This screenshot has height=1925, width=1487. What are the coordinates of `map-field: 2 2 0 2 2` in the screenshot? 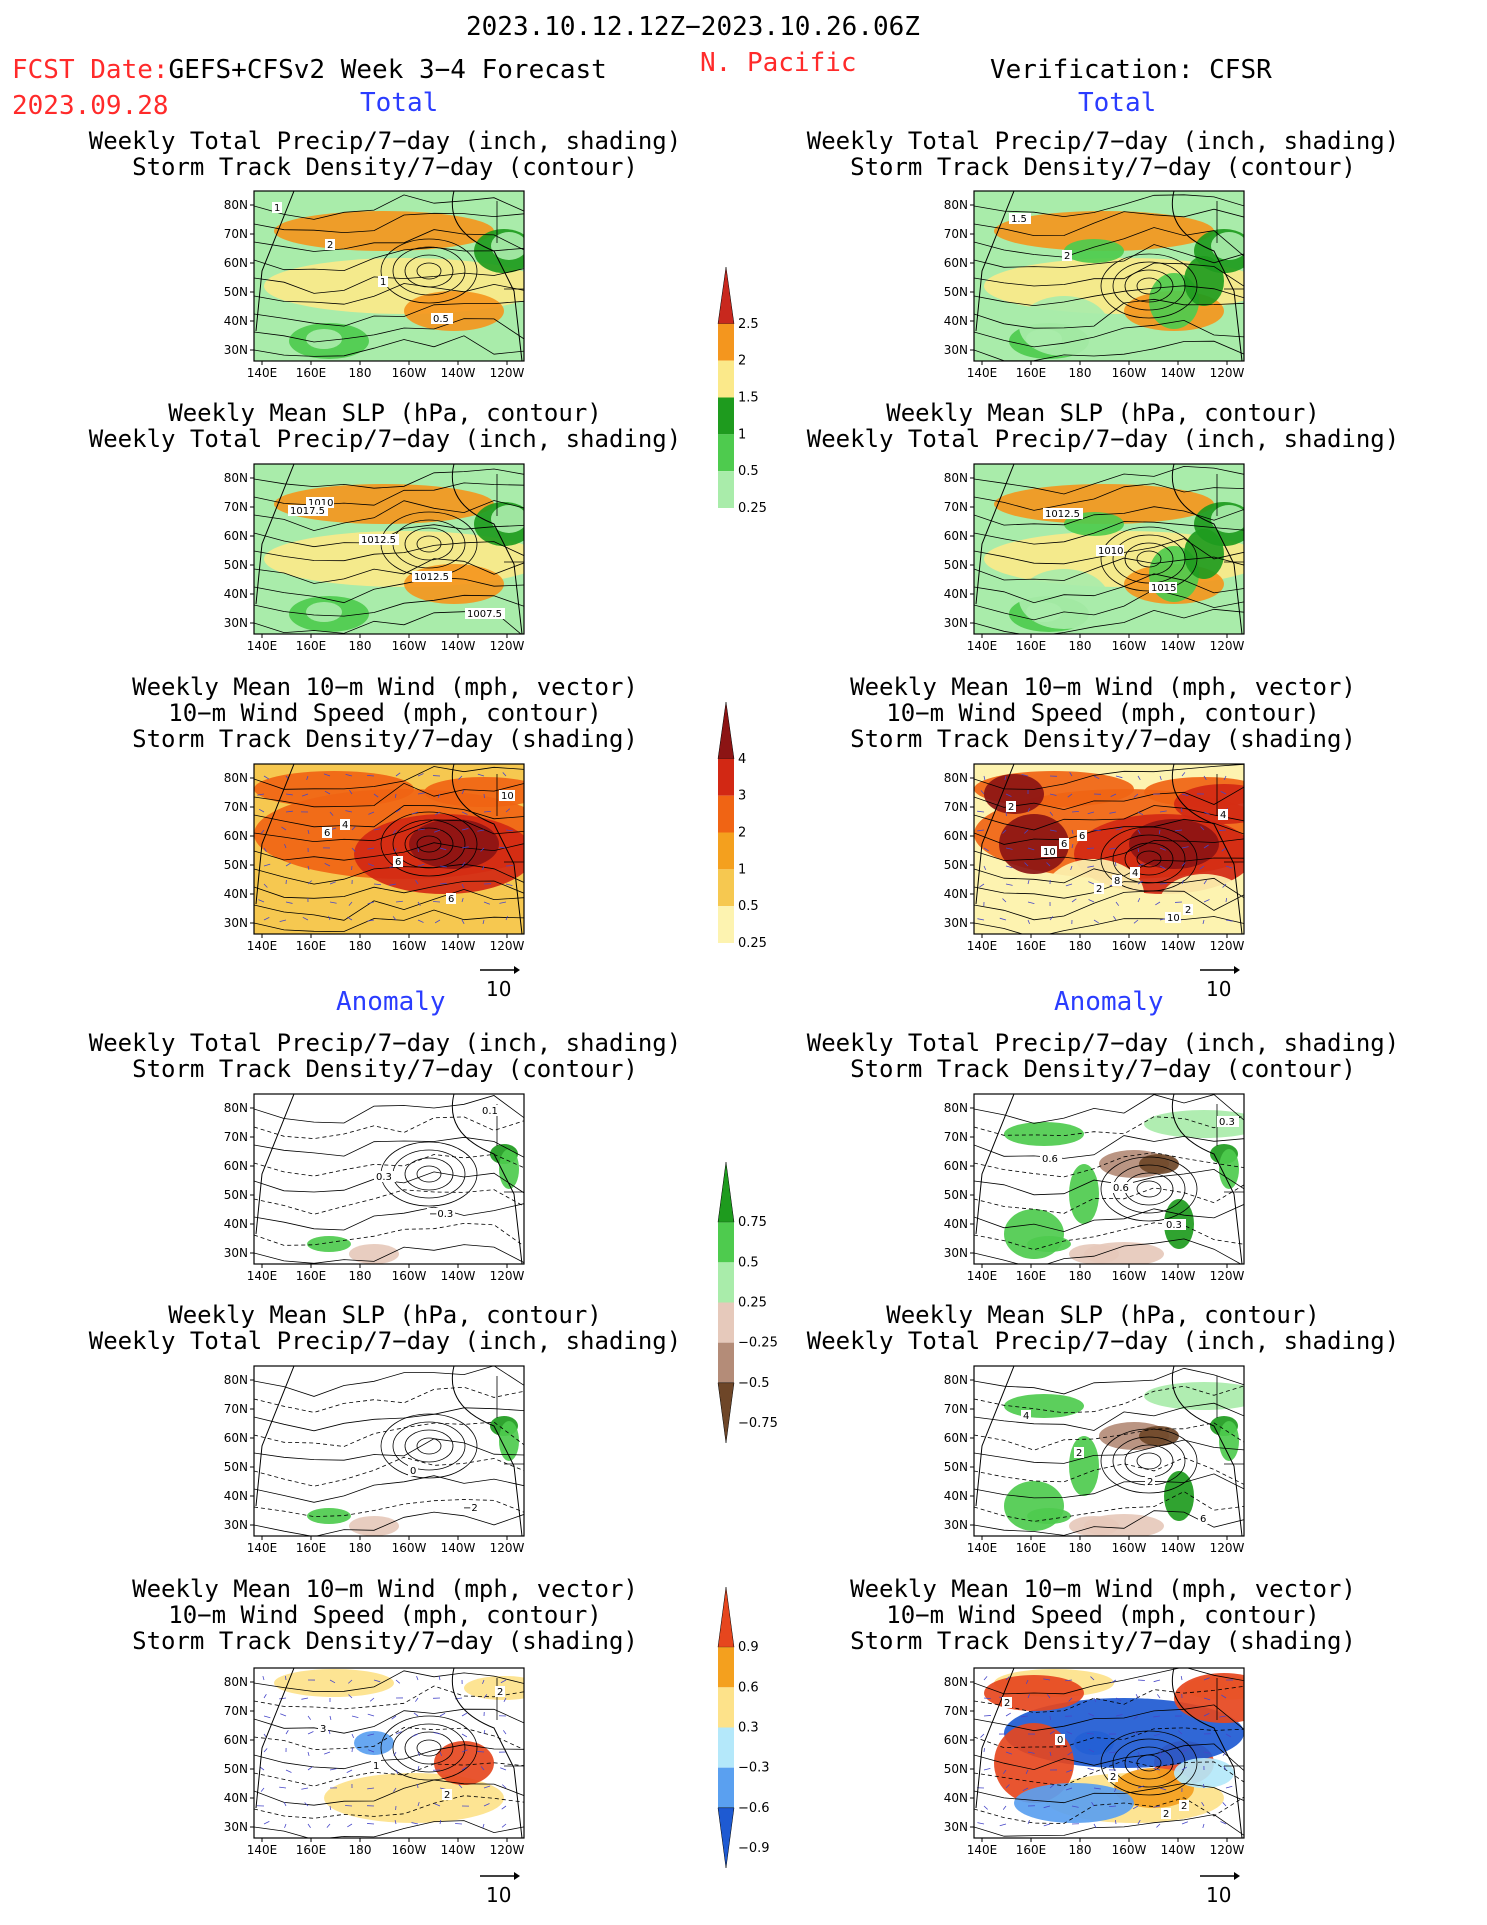 It's located at (1109, 1753).